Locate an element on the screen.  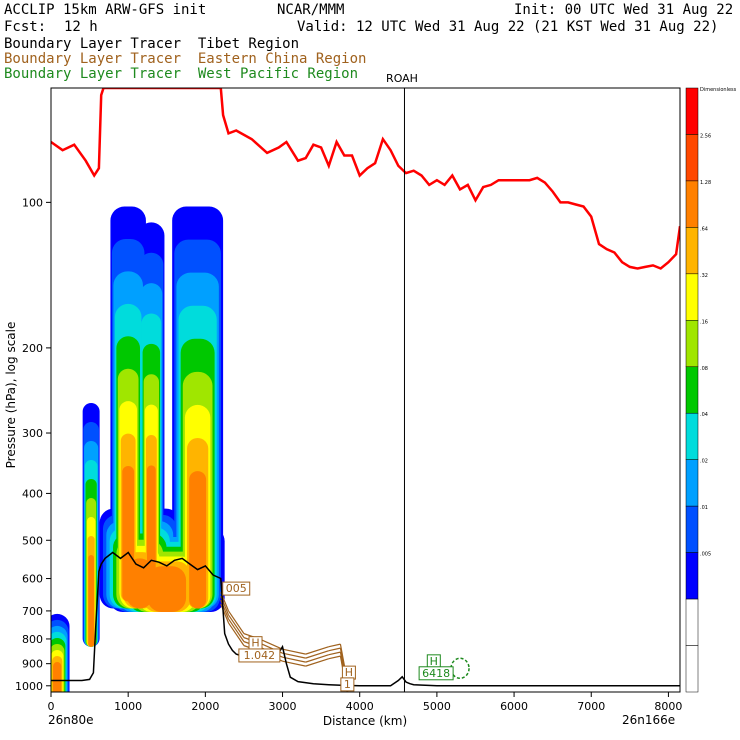
colorbar-label-10: .005 is located at coordinates (705, 555).